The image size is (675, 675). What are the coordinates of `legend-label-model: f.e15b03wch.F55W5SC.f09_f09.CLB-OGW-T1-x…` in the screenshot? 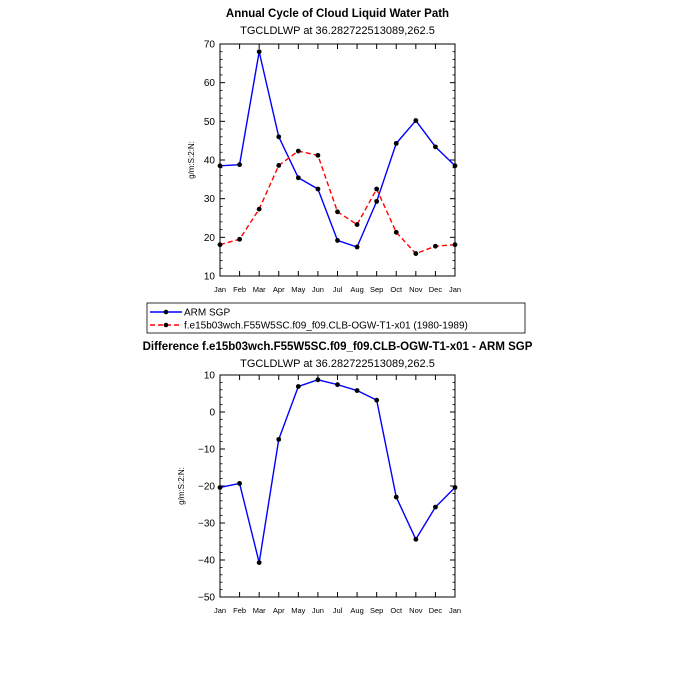 It's located at (326, 326).